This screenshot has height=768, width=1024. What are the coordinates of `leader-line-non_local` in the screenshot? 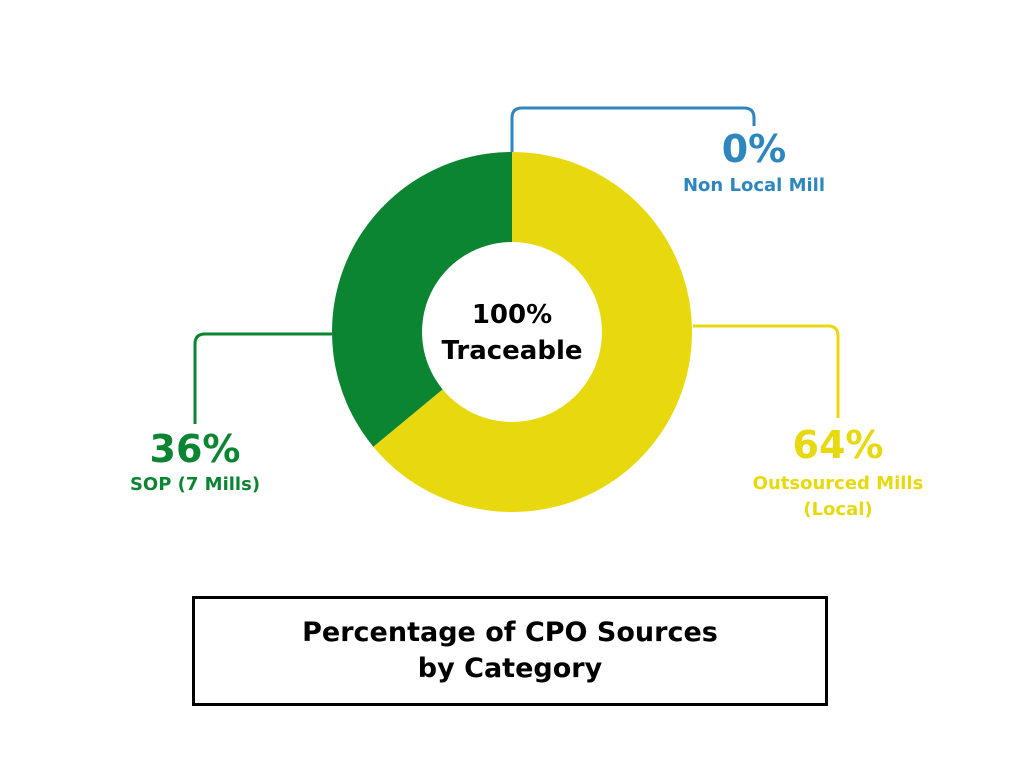 It's located at (633, 129).